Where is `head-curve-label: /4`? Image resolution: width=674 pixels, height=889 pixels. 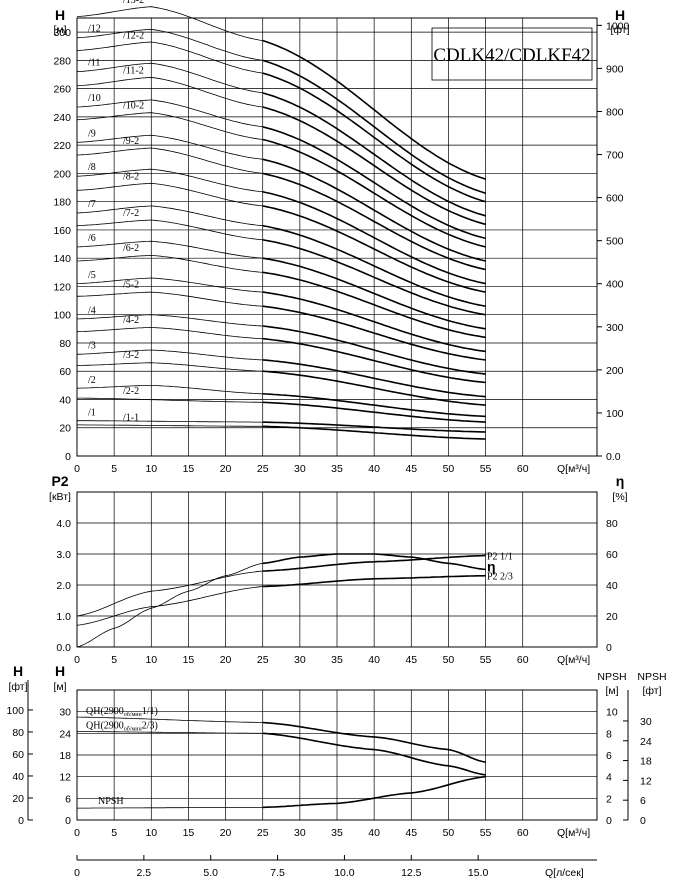 head-curve-label: /4 is located at coordinates (92, 310).